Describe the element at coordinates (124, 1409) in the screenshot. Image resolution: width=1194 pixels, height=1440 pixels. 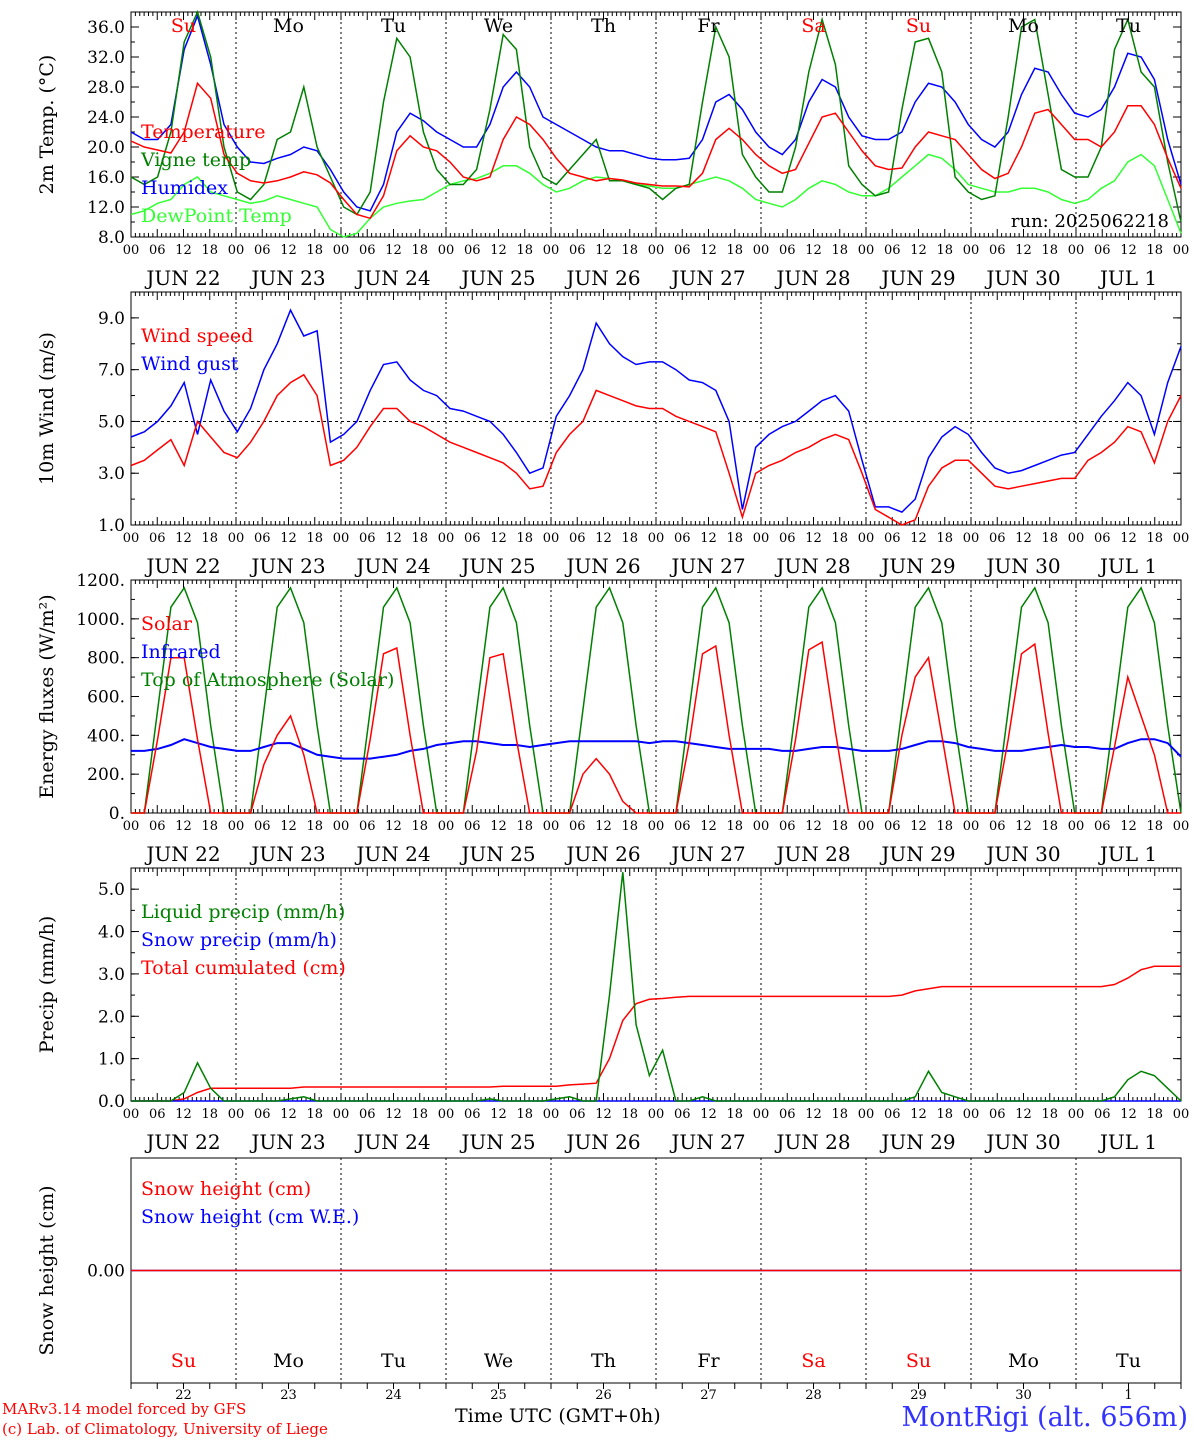
I see `model-credit: MARv3.14 model forced by GFS` at that location.